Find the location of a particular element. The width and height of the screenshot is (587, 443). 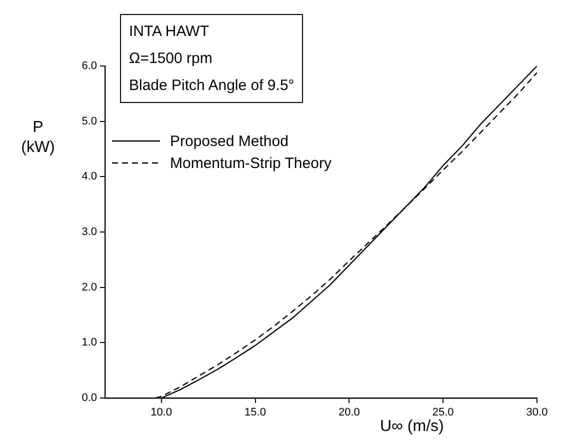

y-tick-label: 2.0 is located at coordinates (89, 287).